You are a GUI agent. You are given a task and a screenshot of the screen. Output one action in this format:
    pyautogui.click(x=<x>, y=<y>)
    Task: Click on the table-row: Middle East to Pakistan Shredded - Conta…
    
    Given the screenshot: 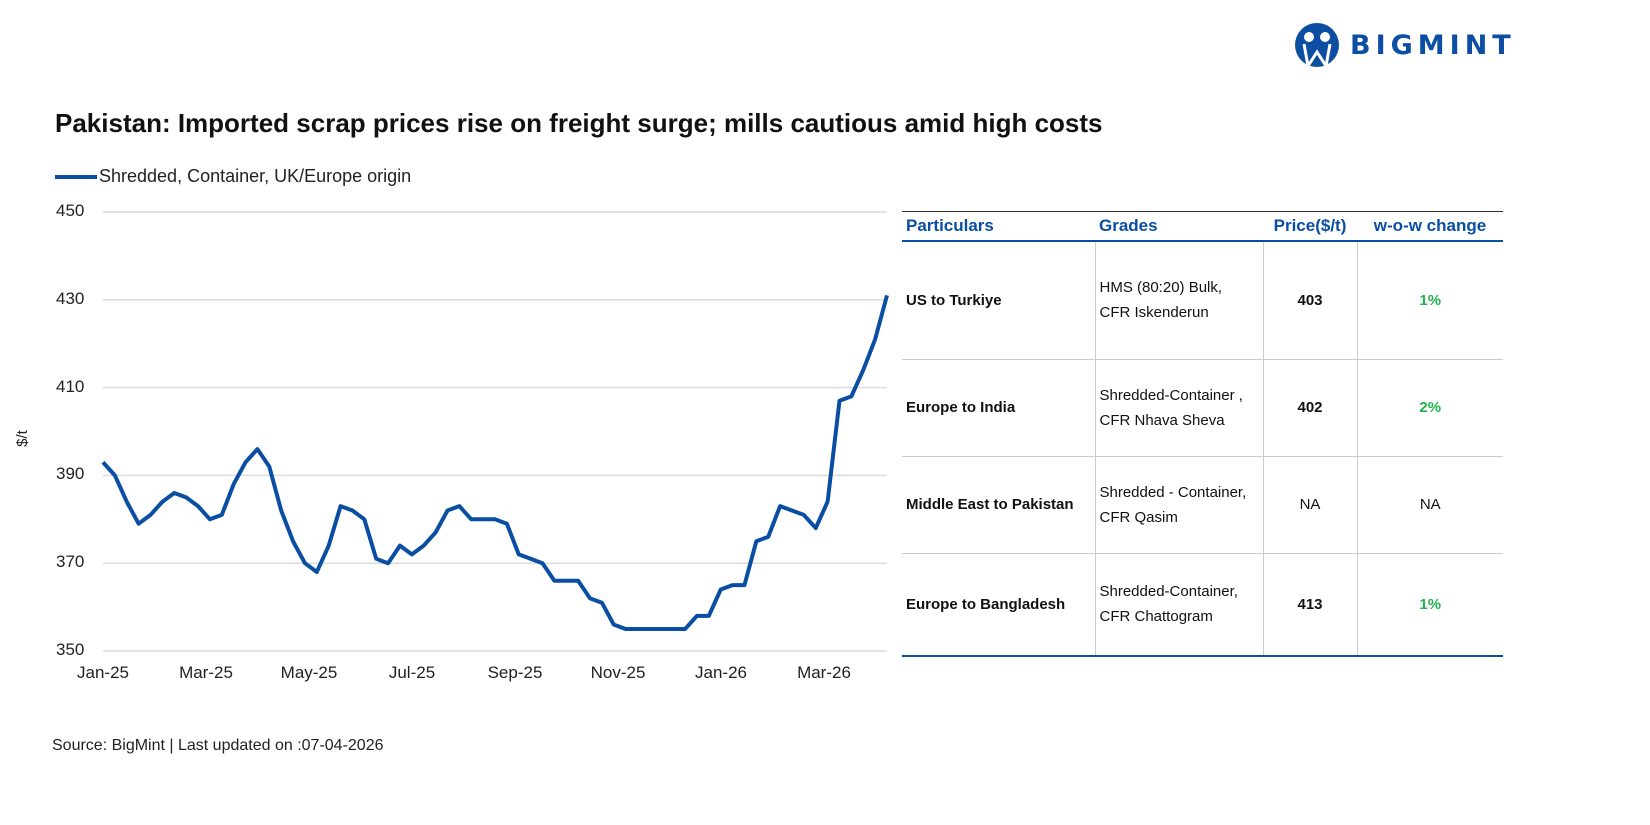 What is the action you would take?
    pyautogui.click(x=1202, y=505)
    